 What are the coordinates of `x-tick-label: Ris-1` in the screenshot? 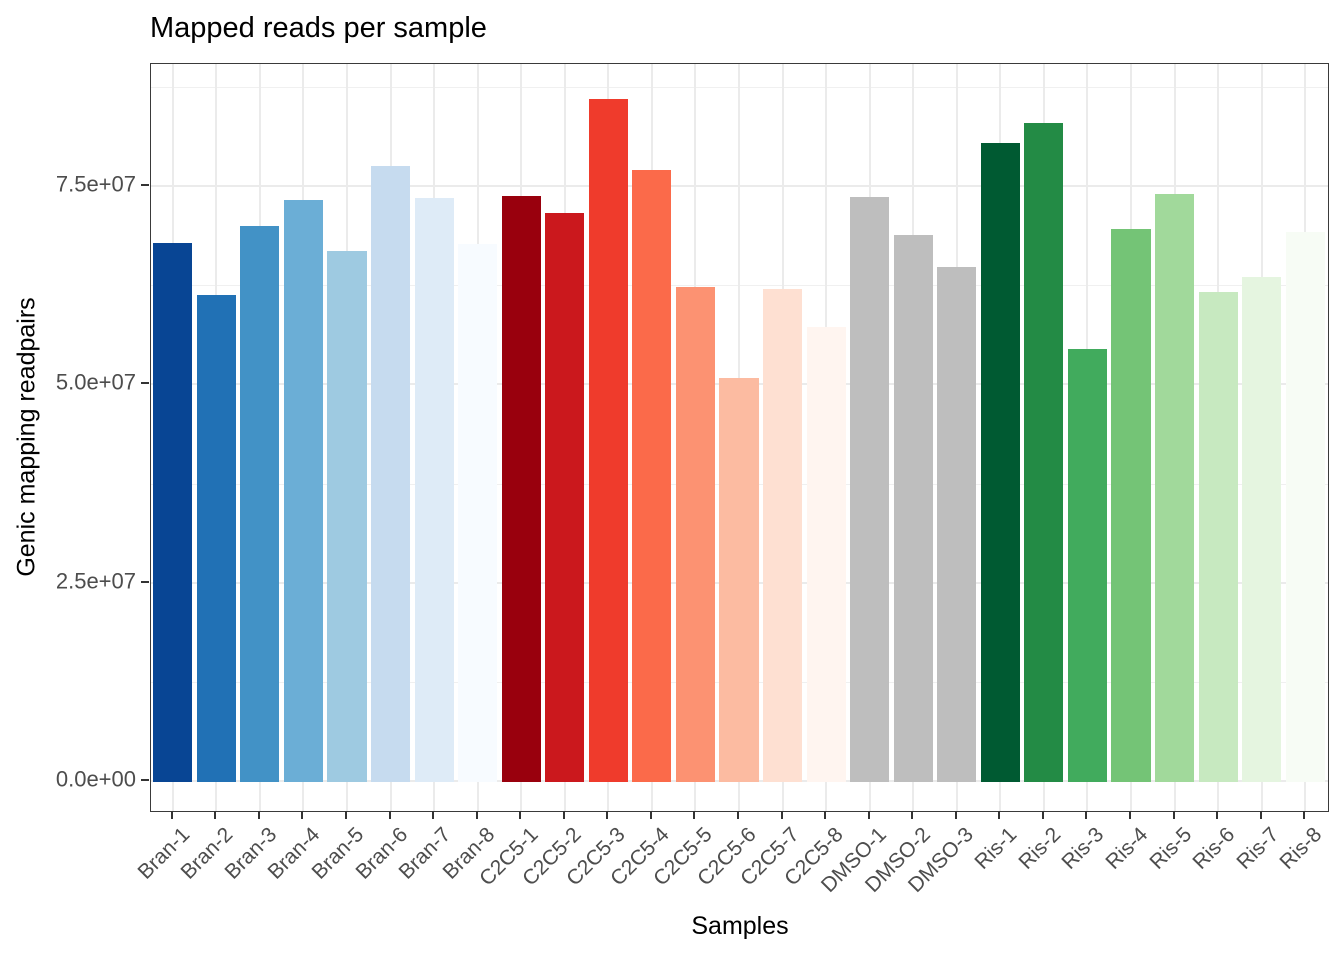 It's located at (996, 848).